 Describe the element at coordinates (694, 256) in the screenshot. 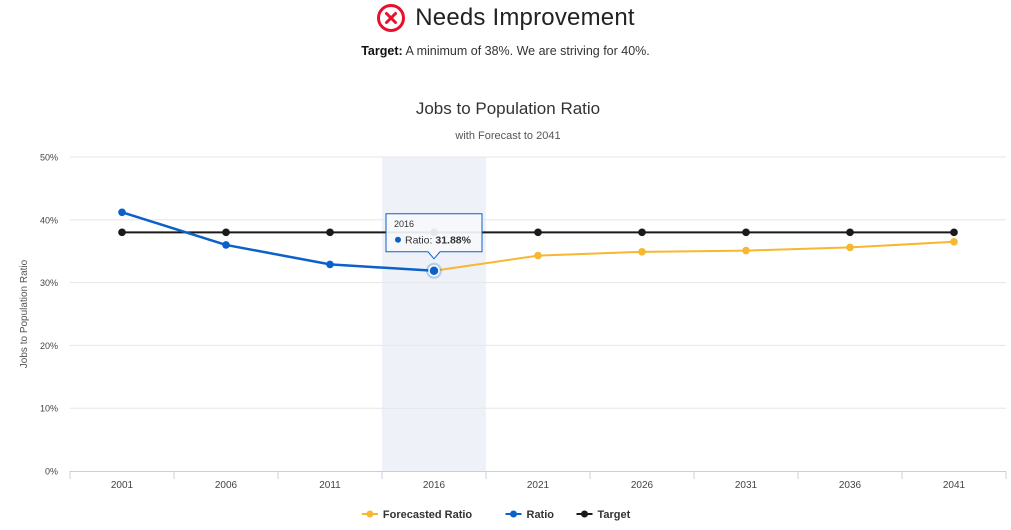

I see `series-line-forecasted-ratio` at that location.